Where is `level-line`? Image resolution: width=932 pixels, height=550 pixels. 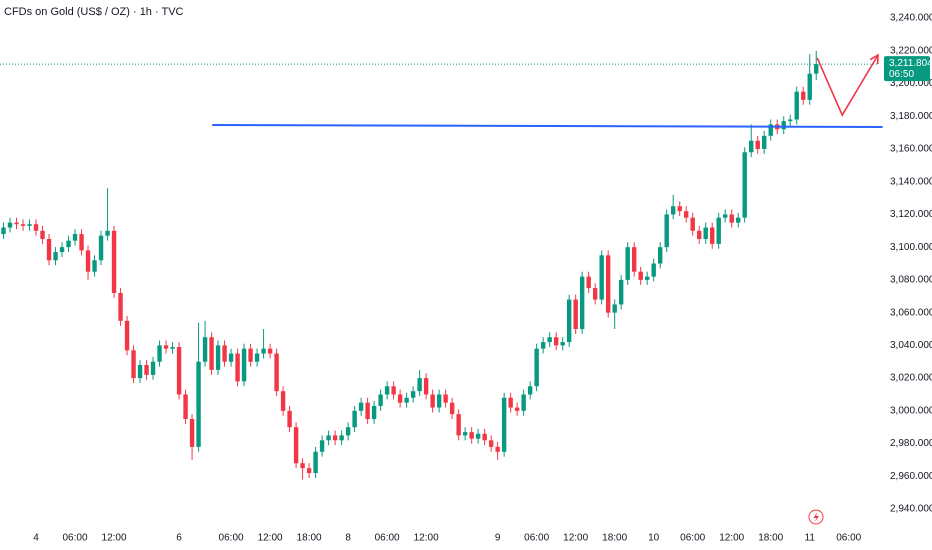 level-line is located at coordinates (547, 126).